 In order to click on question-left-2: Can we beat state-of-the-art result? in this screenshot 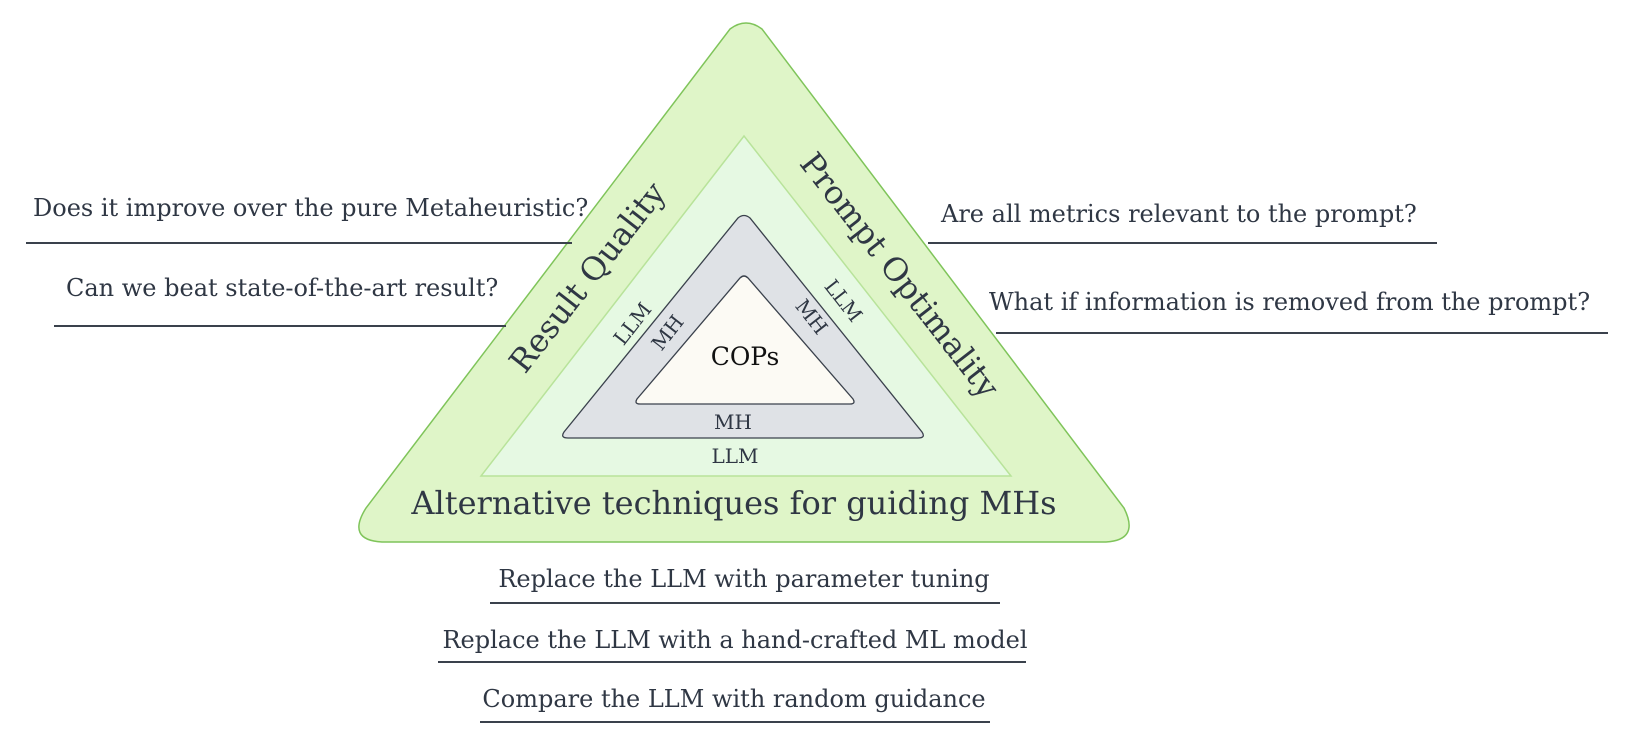, I will do `click(282, 288)`.